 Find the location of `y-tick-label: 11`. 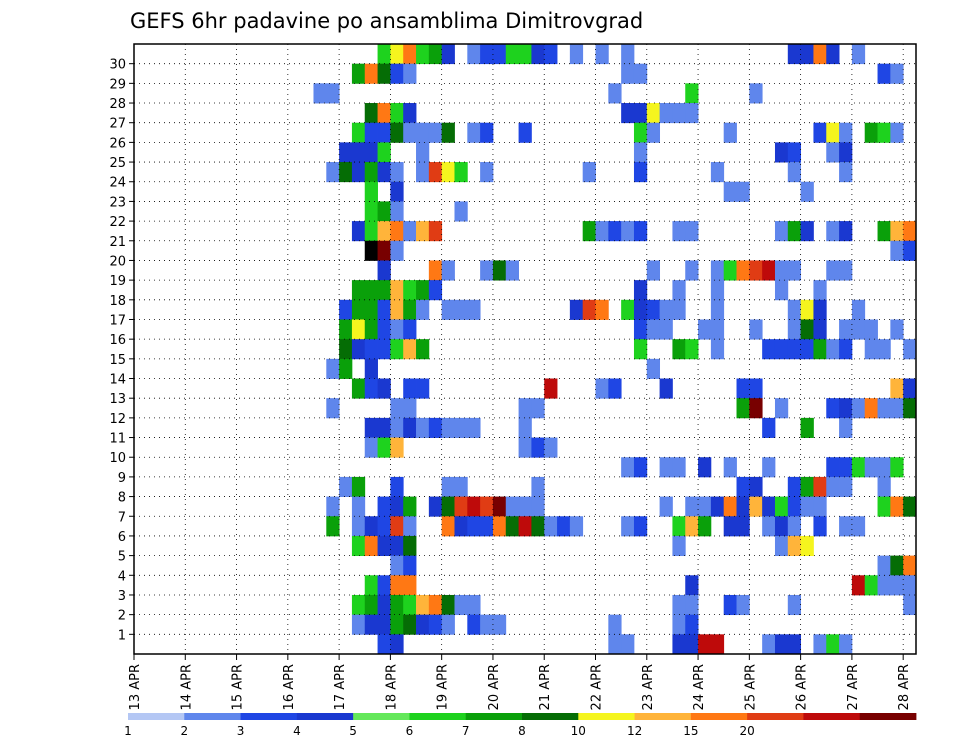

y-tick-label: 11 is located at coordinates (117, 439).